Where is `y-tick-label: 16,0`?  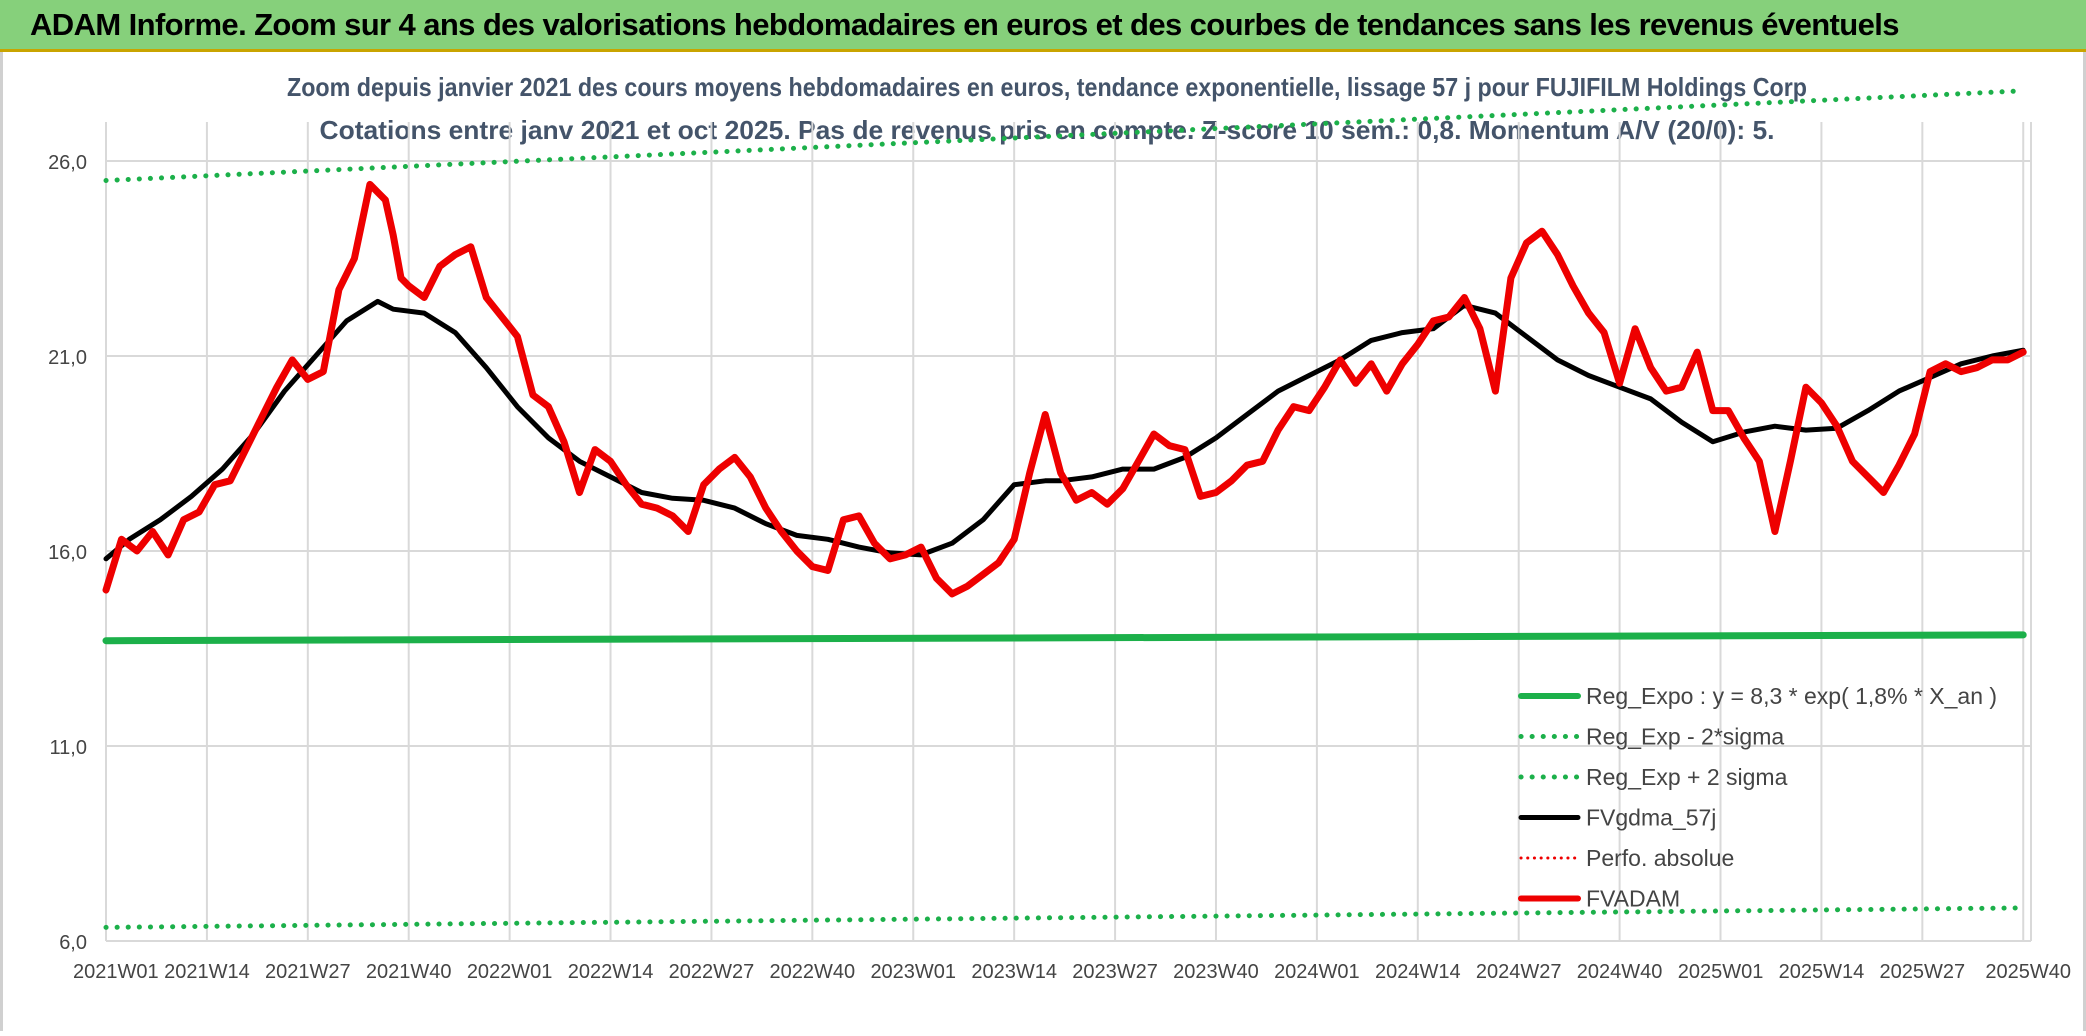
y-tick-label: 16,0 is located at coordinates (67, 553).